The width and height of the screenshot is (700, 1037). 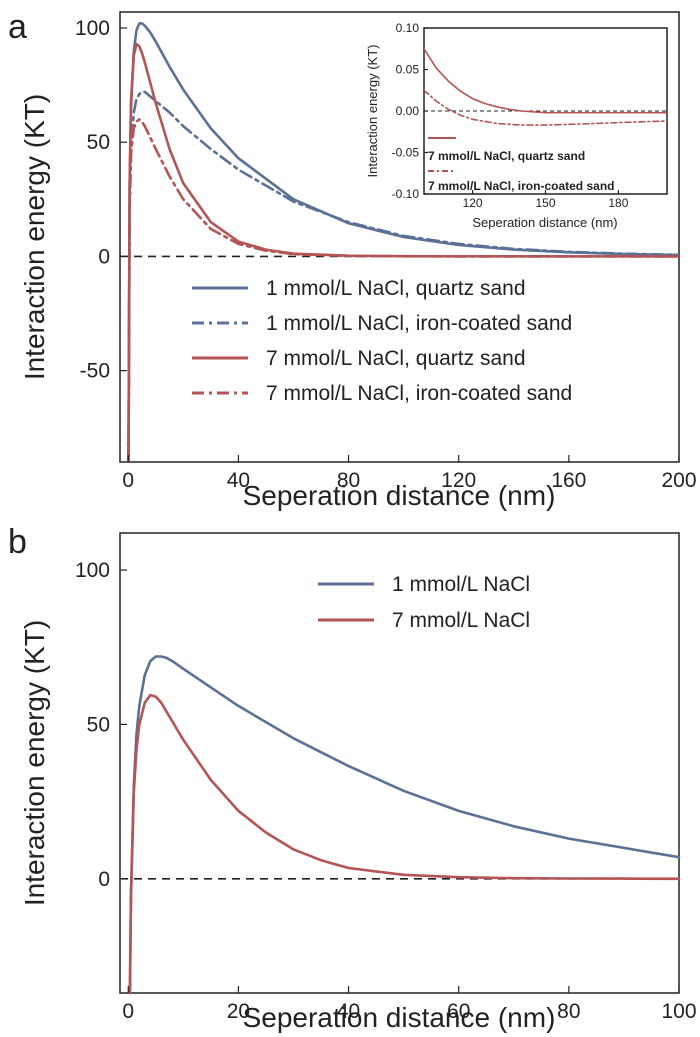 I want to click on inset-series-group, so click(x=545, y=86).